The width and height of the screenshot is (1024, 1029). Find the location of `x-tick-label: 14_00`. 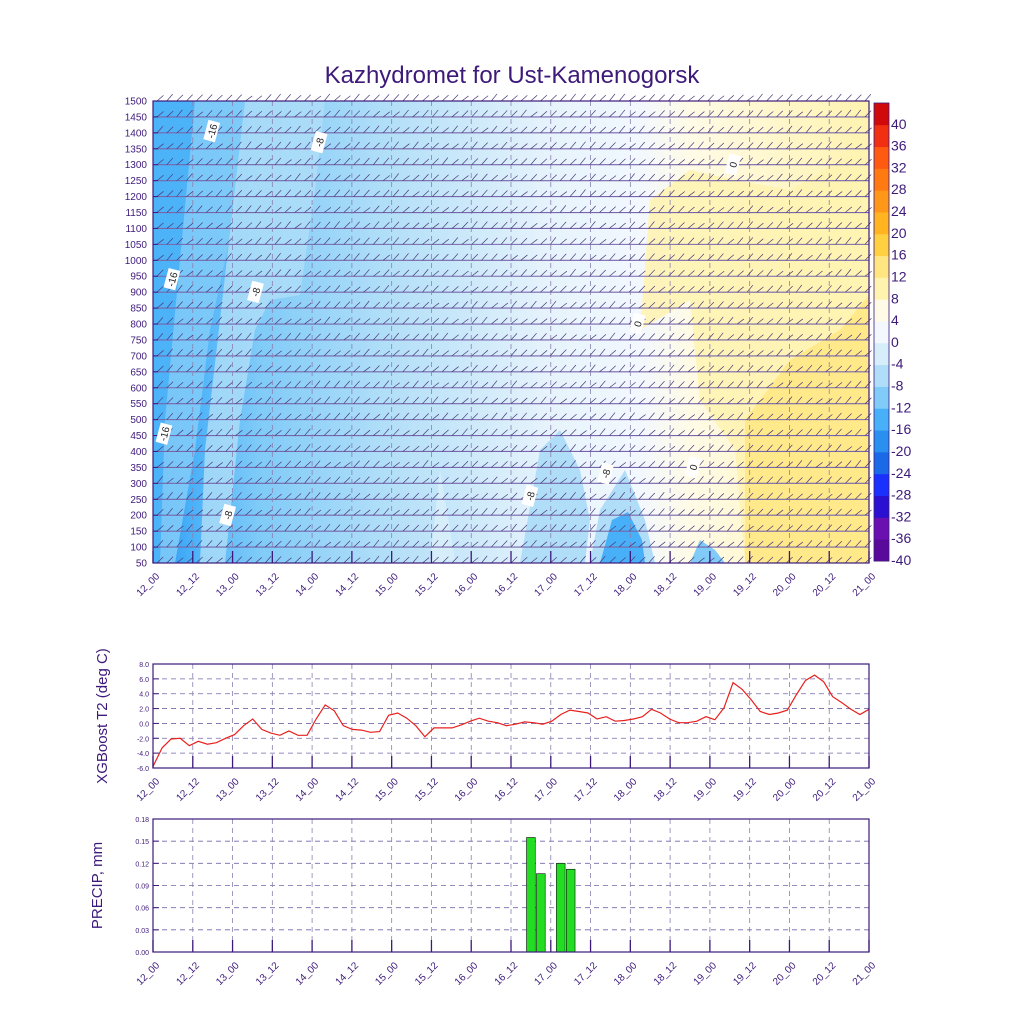

x-tick-label: 14_00 is located at coordinates (308, 585).